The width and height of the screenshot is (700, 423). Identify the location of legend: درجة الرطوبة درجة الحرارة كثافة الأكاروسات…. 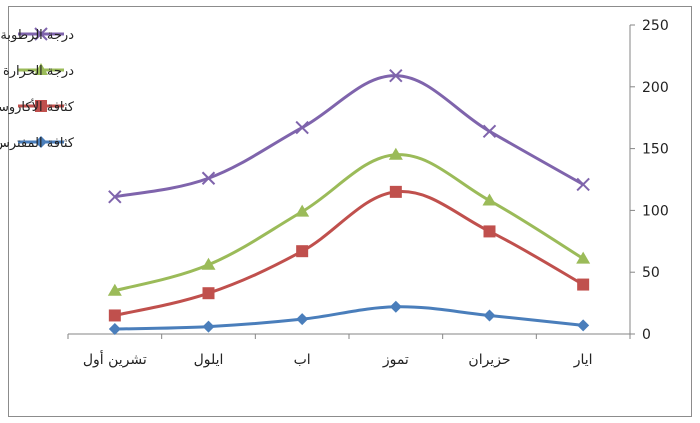
(37, 89).